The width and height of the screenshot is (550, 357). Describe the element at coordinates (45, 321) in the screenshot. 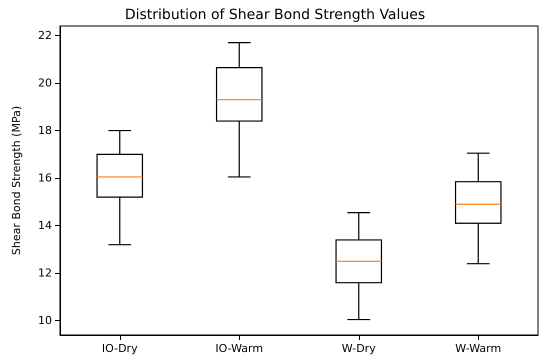

I see `y-tick-label: 10` at that location.